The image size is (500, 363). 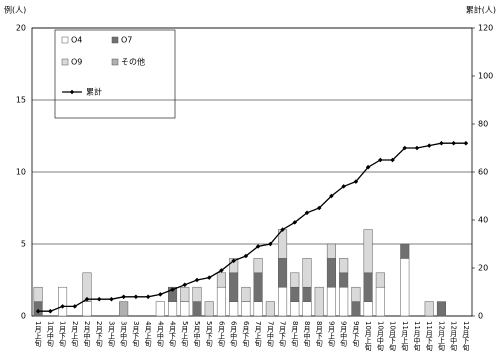 I want to click on x-tick-label: 9月下旬, so click(x=356, y=334).